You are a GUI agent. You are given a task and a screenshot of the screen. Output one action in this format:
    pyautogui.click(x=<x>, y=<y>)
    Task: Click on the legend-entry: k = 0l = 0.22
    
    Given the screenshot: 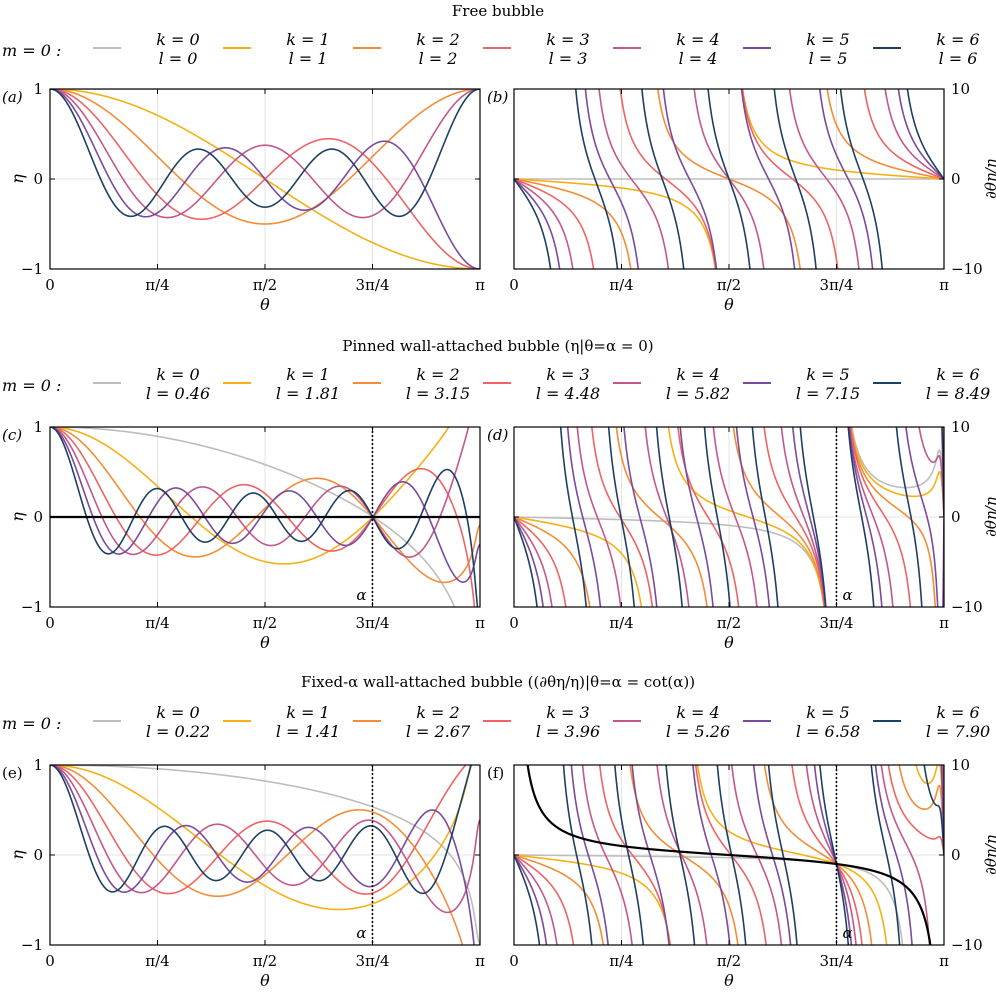 What is the action you would take?
    pyautogui.click(x=151, y=722)
    